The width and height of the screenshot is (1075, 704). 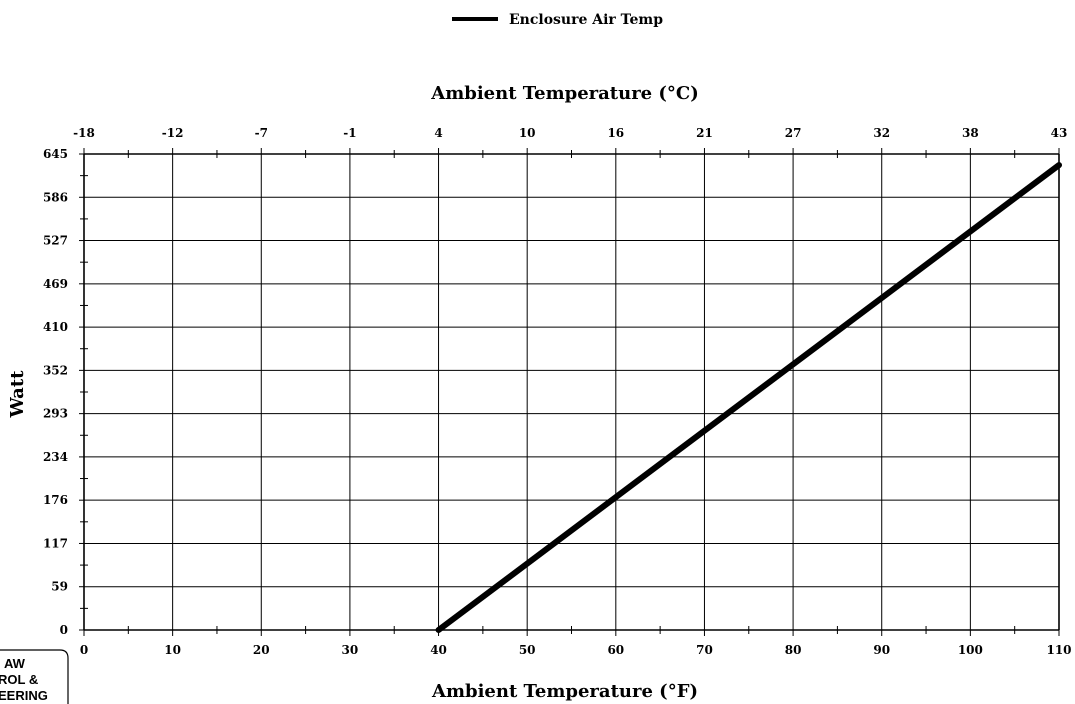 I want to click on x-tick-label-f: 40, so click(x=438, y=650).